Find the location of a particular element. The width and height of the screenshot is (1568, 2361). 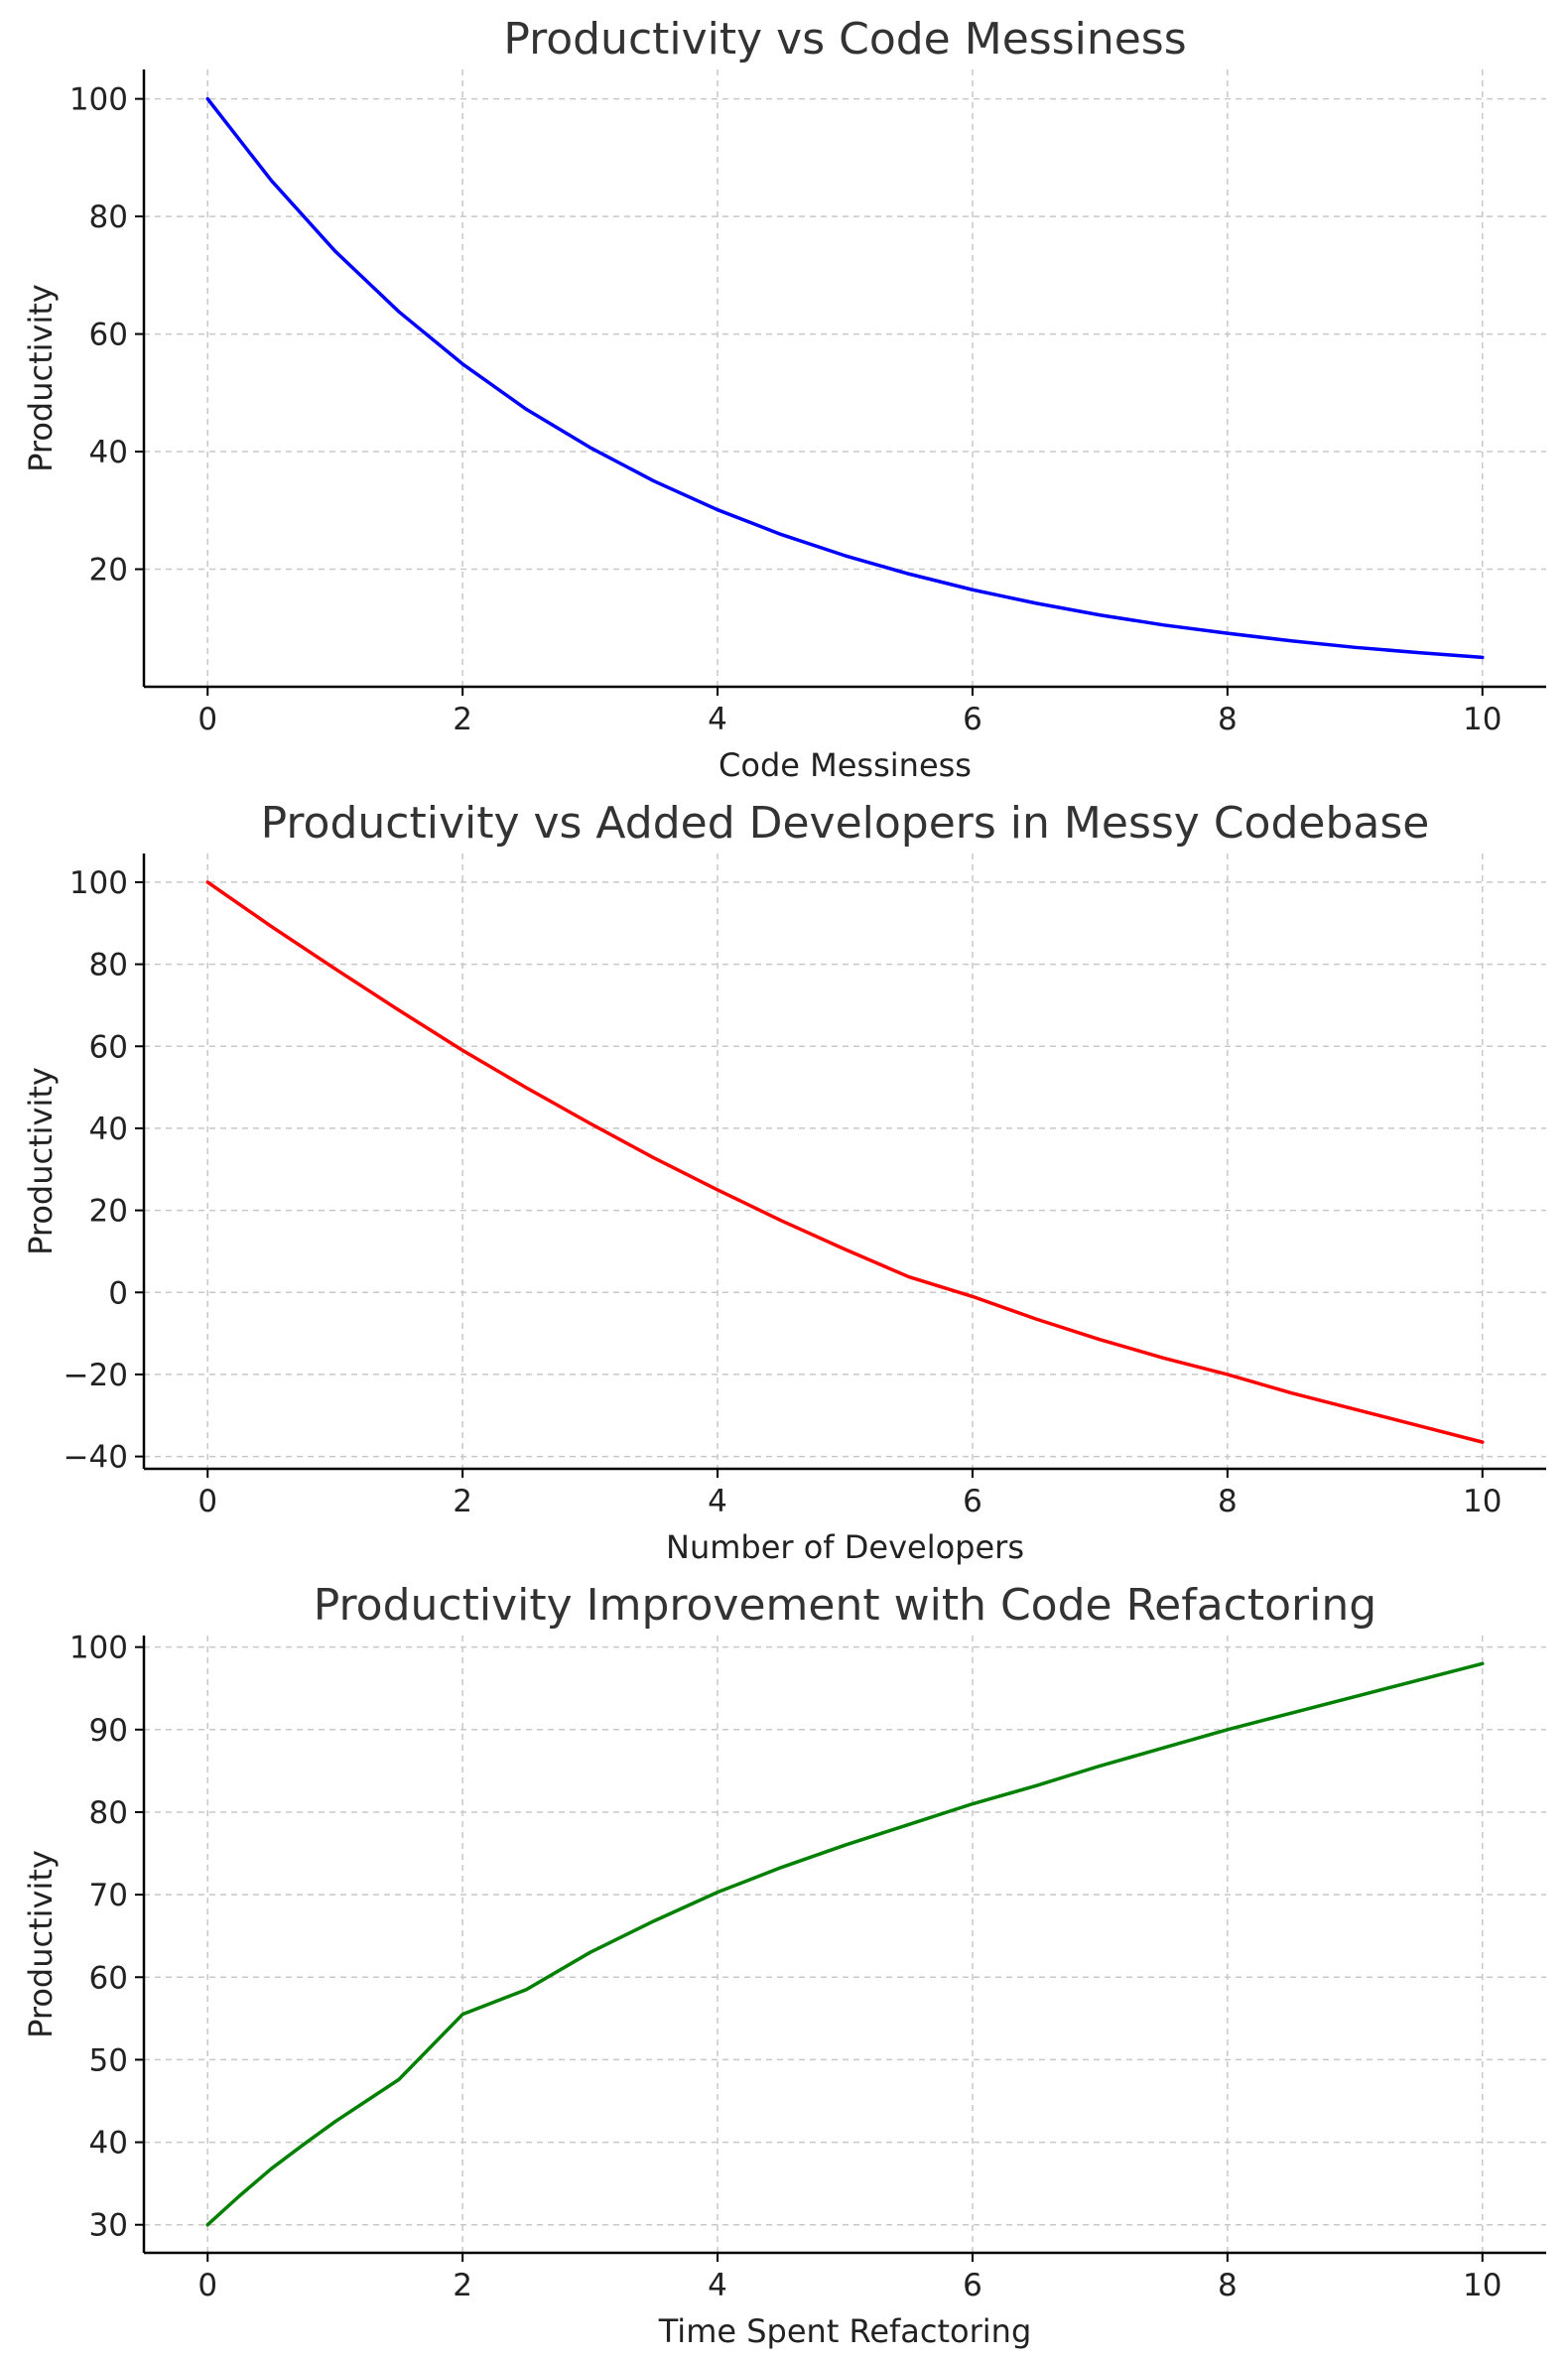

y-tick-label: 70 is located at coordinates (108, 1896).